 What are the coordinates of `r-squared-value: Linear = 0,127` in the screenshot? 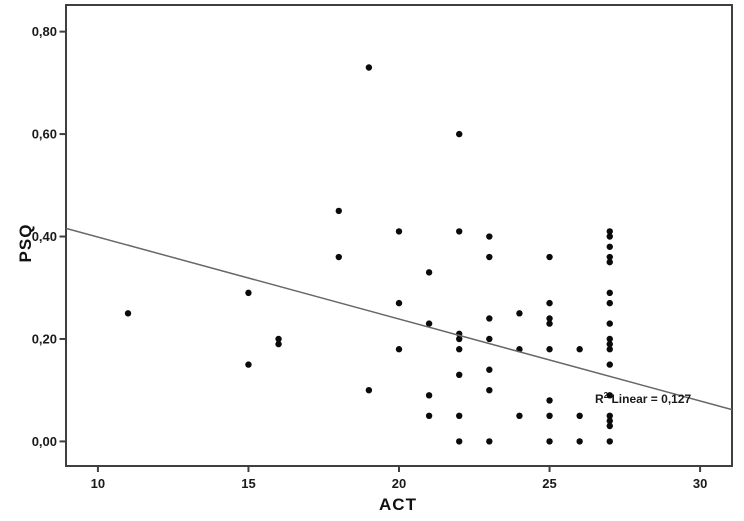 It's located at (650, 399).